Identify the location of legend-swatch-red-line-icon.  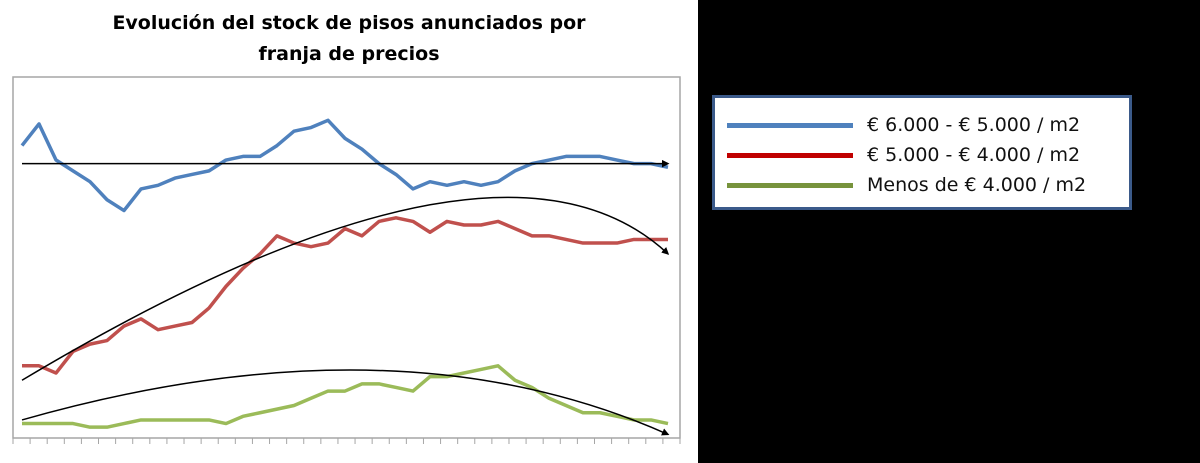
(790, 155).